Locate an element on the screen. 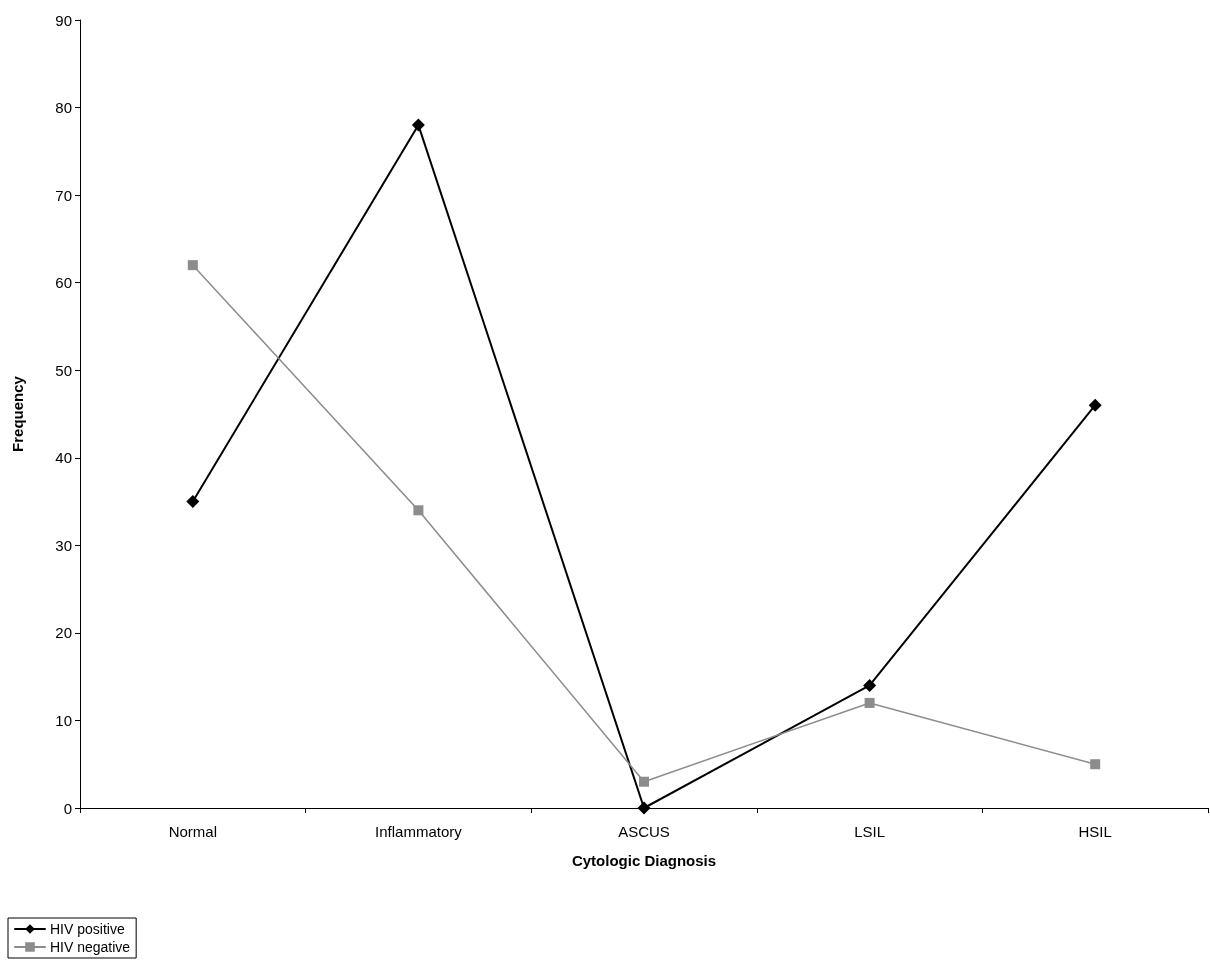  y-tick-label: 10 is located at coordinates (63, 720).